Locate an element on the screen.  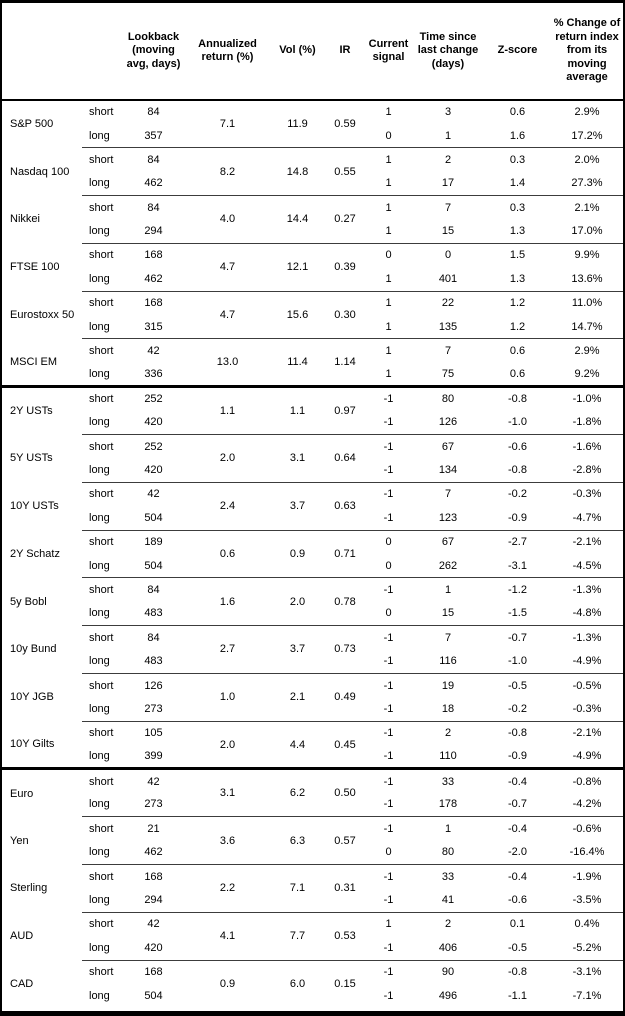
annualized-return-cell: 2.4 is located at coordinates (227, 506).